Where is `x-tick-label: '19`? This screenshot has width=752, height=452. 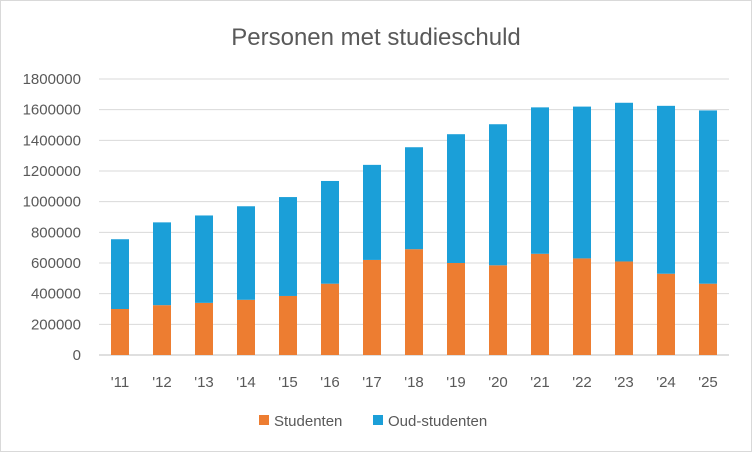 x-tick-label: '19 is located at coordinates (456, 382).